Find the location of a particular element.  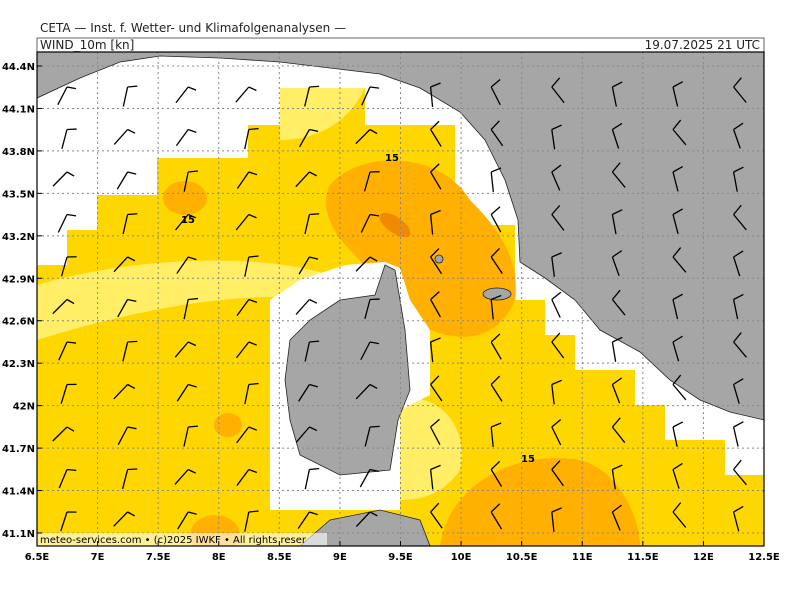

lat-label: 44.4N is located at coordinates (18, 67).